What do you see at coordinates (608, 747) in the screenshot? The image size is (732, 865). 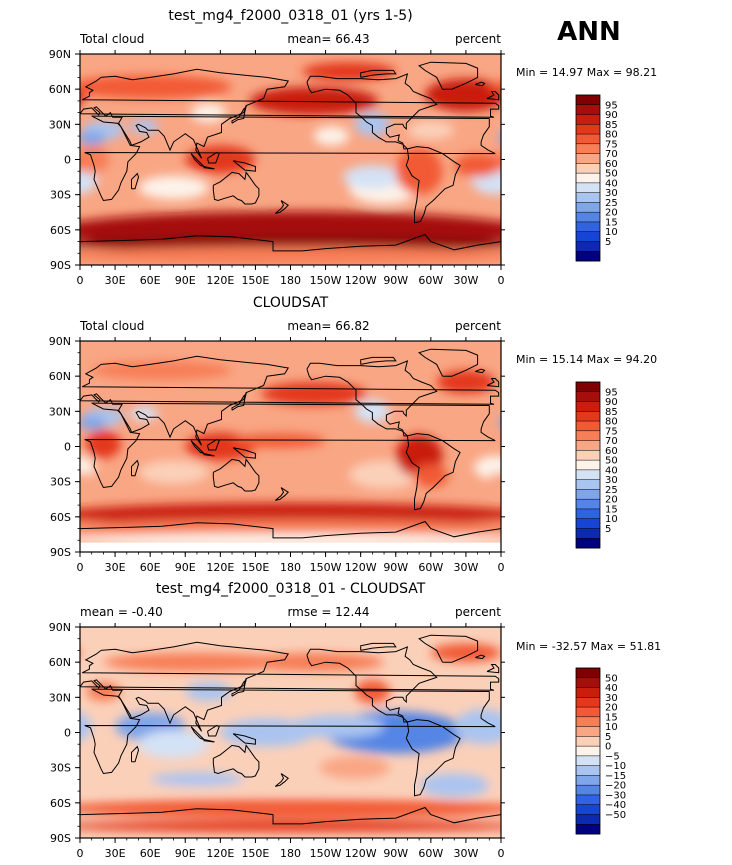 I see `colorbar-label: 0` at bounding box center [608, 747].